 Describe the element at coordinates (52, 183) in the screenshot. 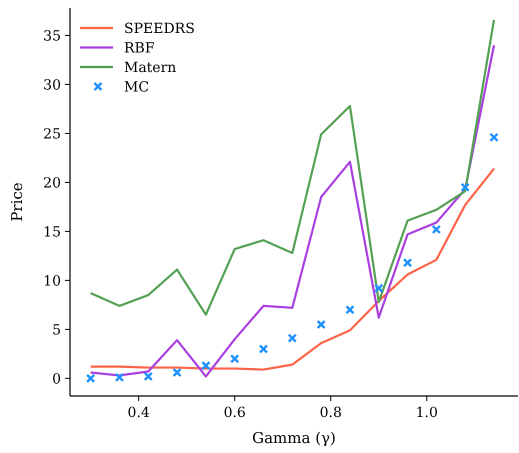

I see `y-tick-label: 20` at that location.